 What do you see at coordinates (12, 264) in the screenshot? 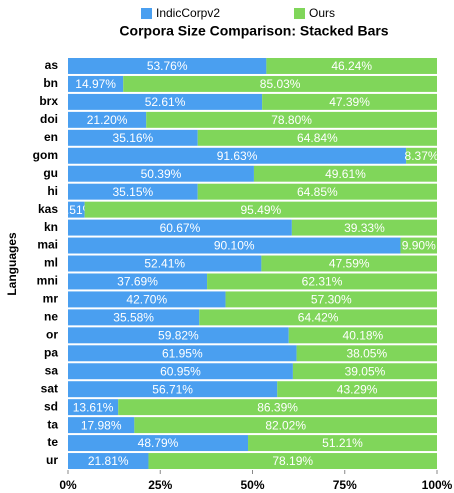
I see `y-axis-title: Languages` at bounding box center [12, 264].